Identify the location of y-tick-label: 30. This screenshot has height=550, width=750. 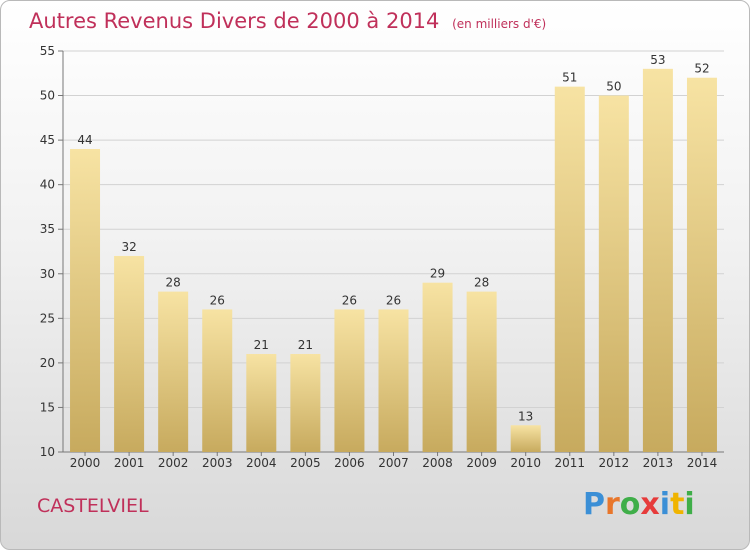
(47, 274).